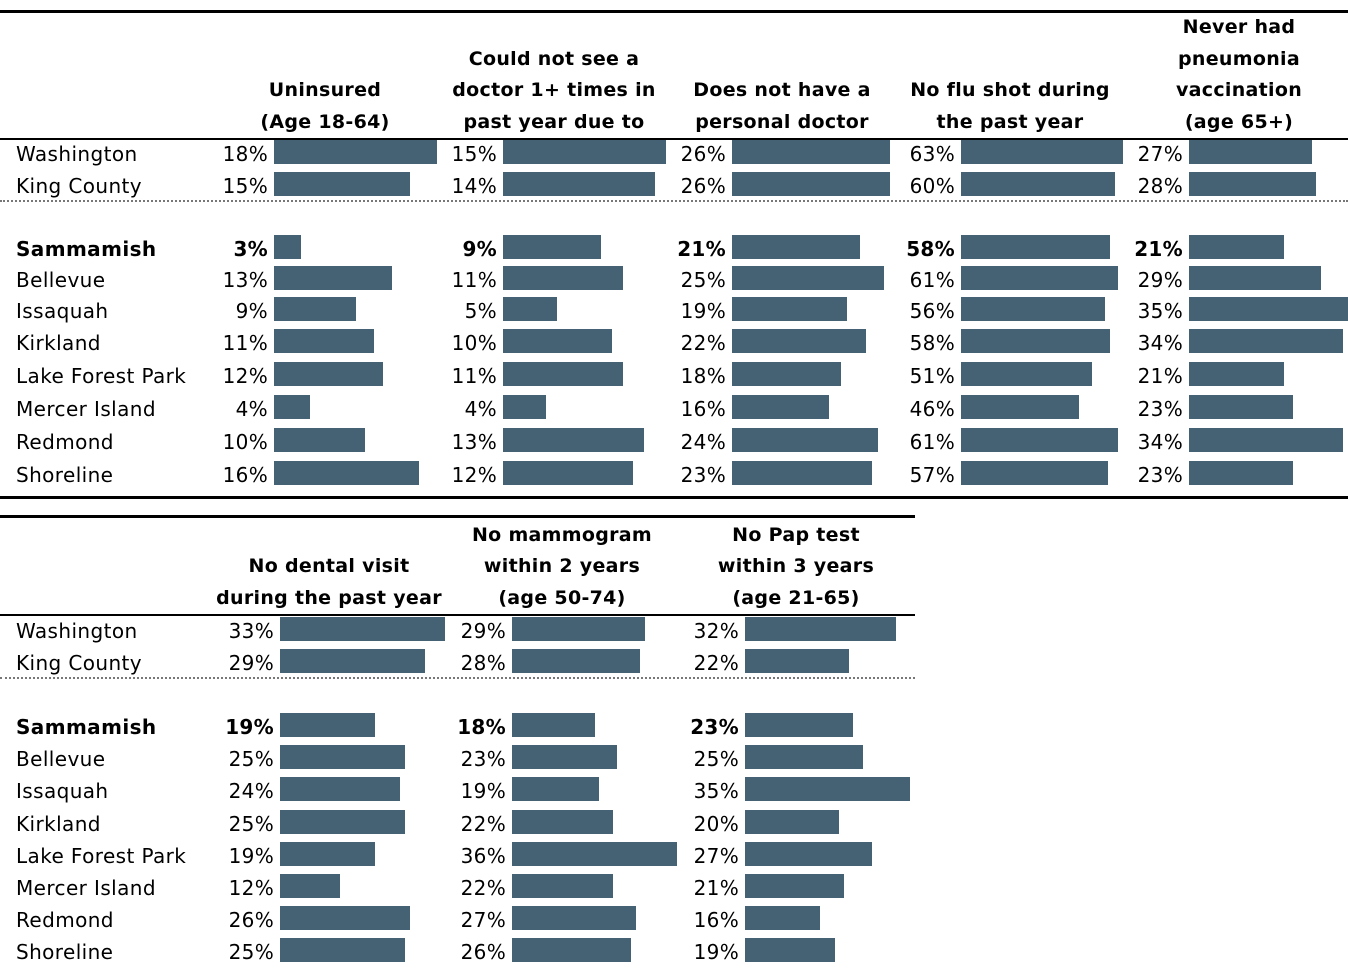 This screenshot has height=971, width=1348. Describe the element at coordinates (61, 280) in the screenshot. I see `panel-0-row-label-3: Bellevue` at that location.